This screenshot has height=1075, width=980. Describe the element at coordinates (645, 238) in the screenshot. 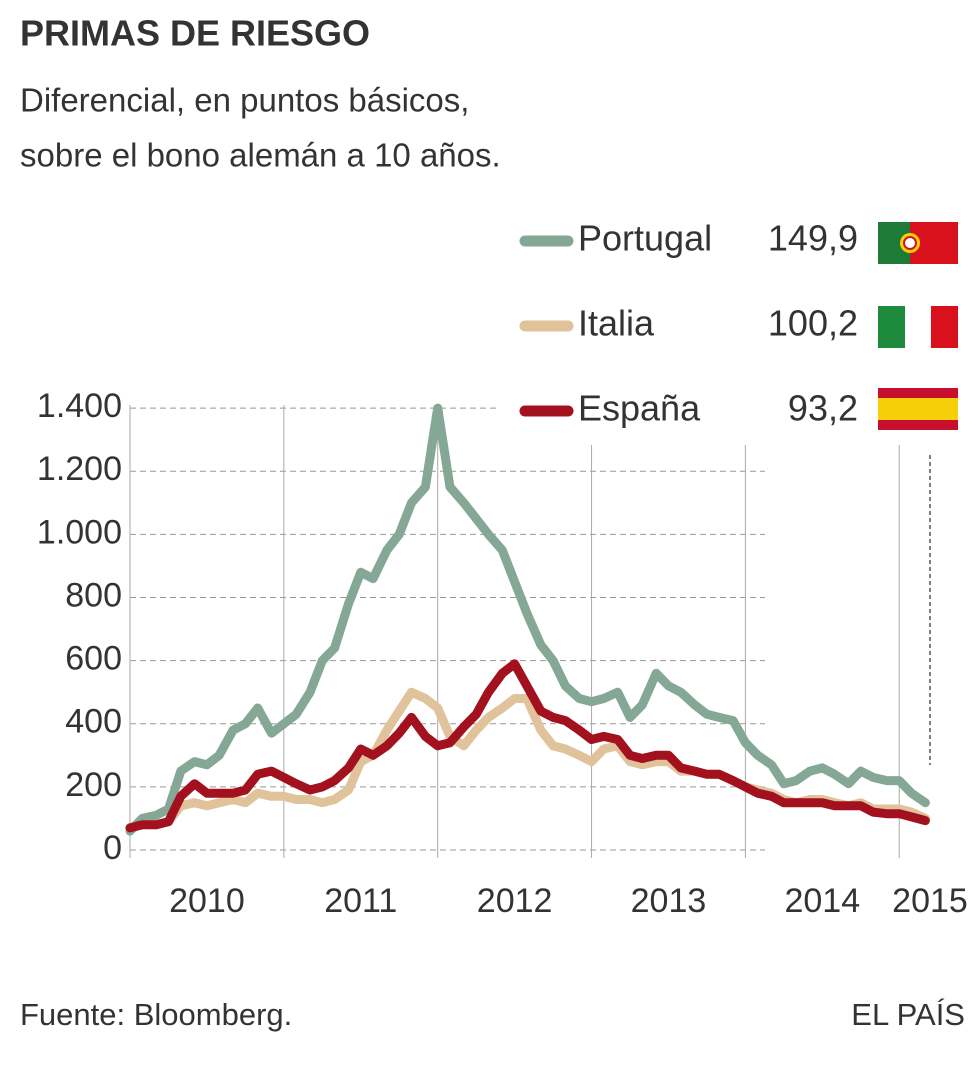

I see `legend-label: Portugal` at that location.